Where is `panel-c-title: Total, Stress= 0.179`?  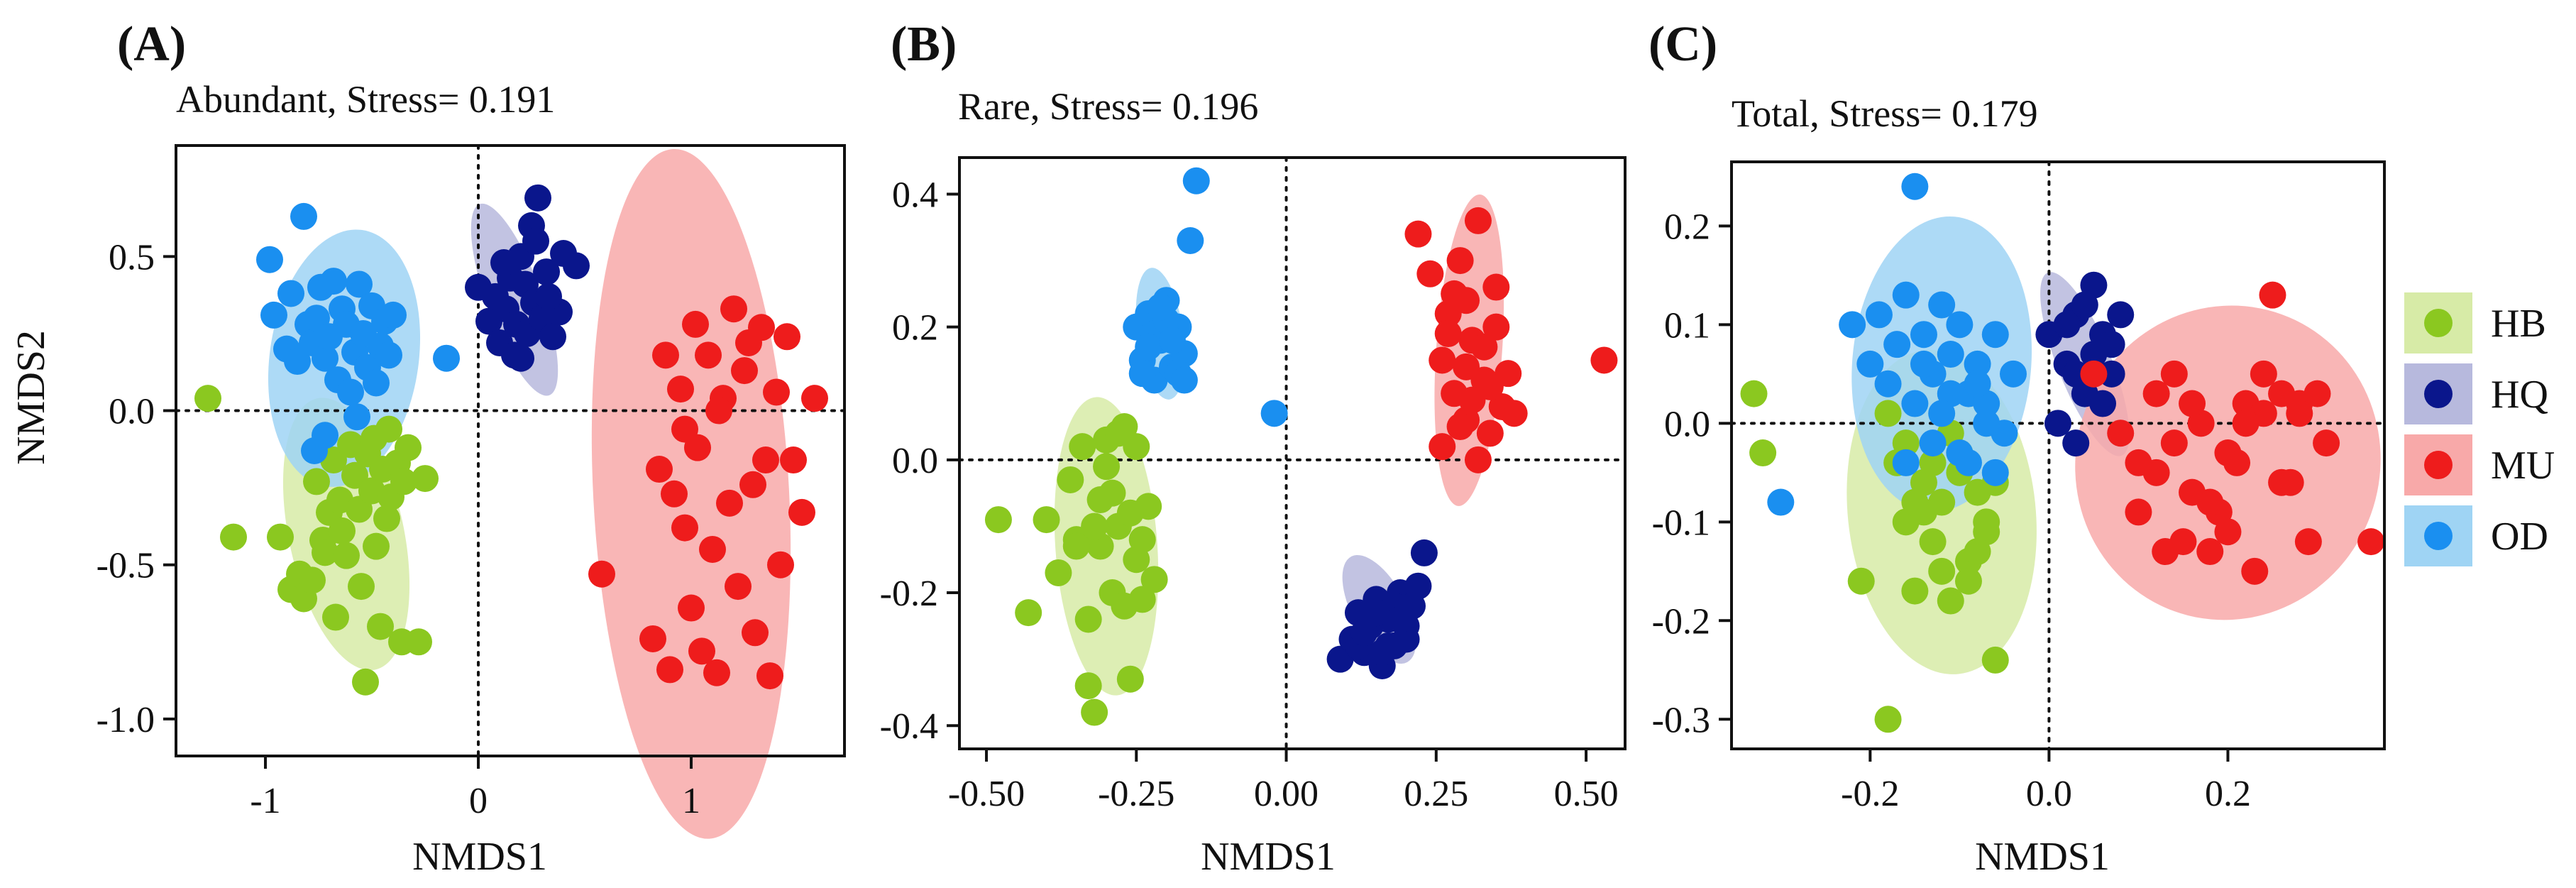 panel-c-title: Total, Stress= 0.179 is located at coordinates (1885, 113).